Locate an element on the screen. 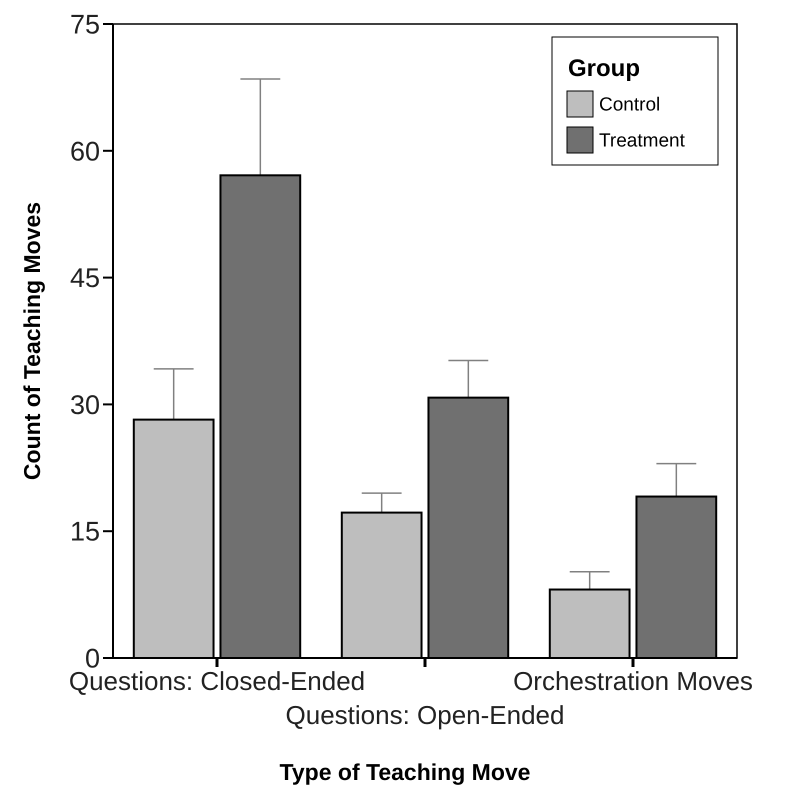  y-tick-label: 60 is located at coordinates (85, 151).